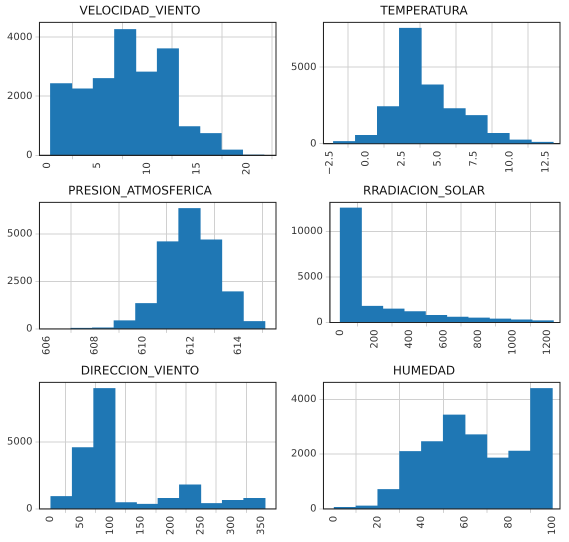  What do you see at coordinates (422, 522) in the screenshot?
I see `x-tick-label: 40` at bounding box center [422, 522].